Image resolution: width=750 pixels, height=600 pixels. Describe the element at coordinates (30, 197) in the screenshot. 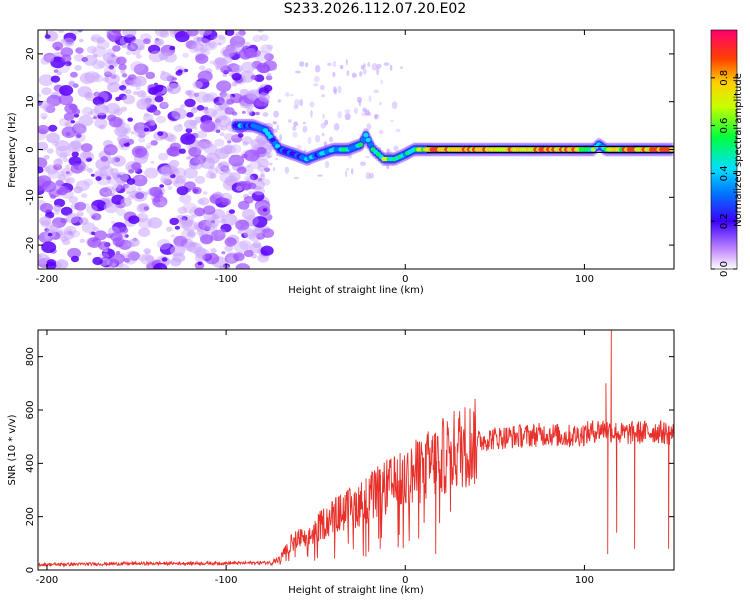

I see `y-tick-label: -10` at that location.